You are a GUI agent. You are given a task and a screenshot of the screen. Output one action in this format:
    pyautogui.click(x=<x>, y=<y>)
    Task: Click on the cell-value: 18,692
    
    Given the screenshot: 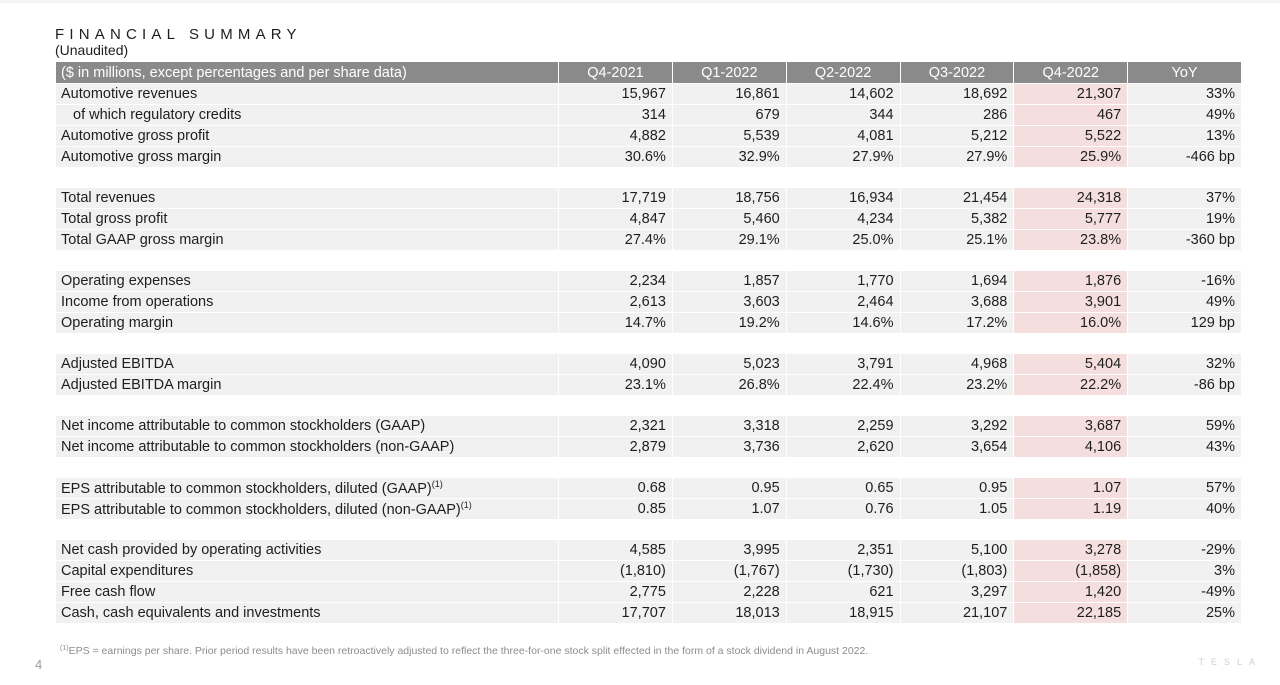 What is the action you would take?
    pyautogui.click(x=956, y=93)
    